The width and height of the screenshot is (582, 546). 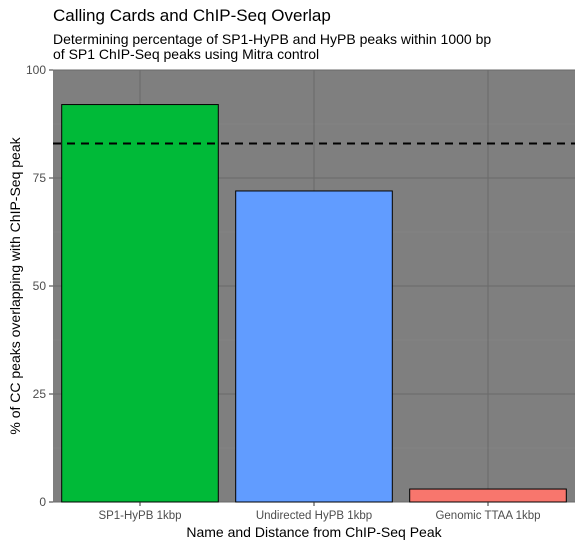 What do you see at coordinates (488, 495) in the screenshot?
I see `bar-genomic-ttaa-1kbp` at bounding box center [488, 495].